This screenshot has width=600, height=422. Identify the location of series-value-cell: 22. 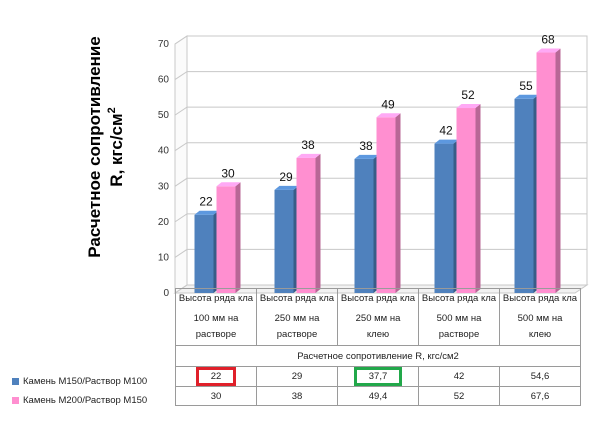
(216, 376).